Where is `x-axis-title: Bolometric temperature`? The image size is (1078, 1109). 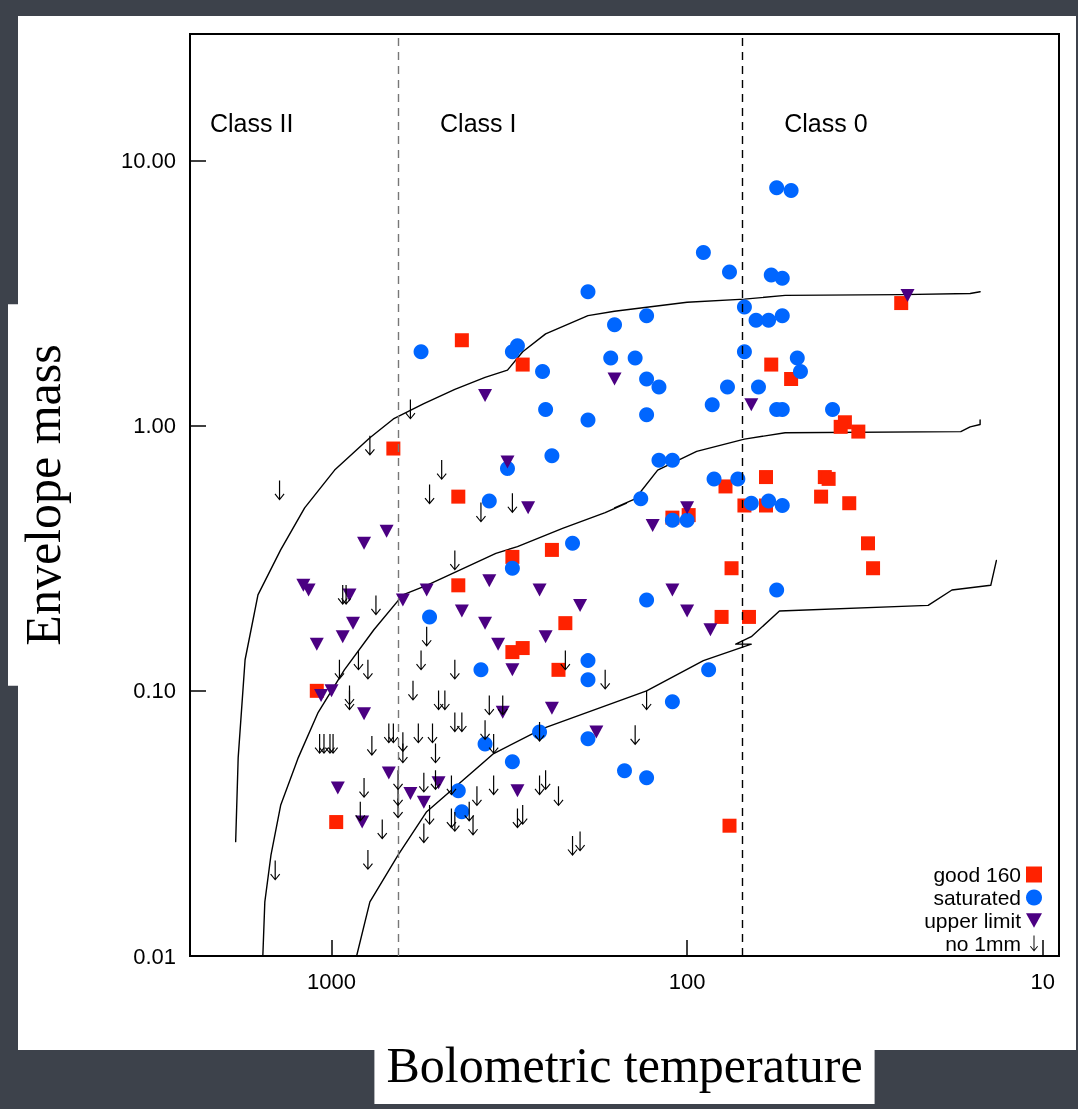
x-axis-title: Bolometric temperature is located at coordinates (624, 1065).